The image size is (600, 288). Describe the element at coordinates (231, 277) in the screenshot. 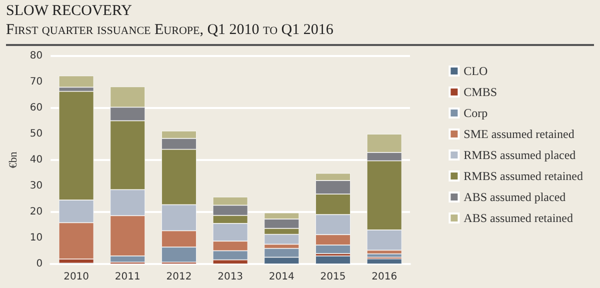

I see `x-tick-label: 2013` at that location.